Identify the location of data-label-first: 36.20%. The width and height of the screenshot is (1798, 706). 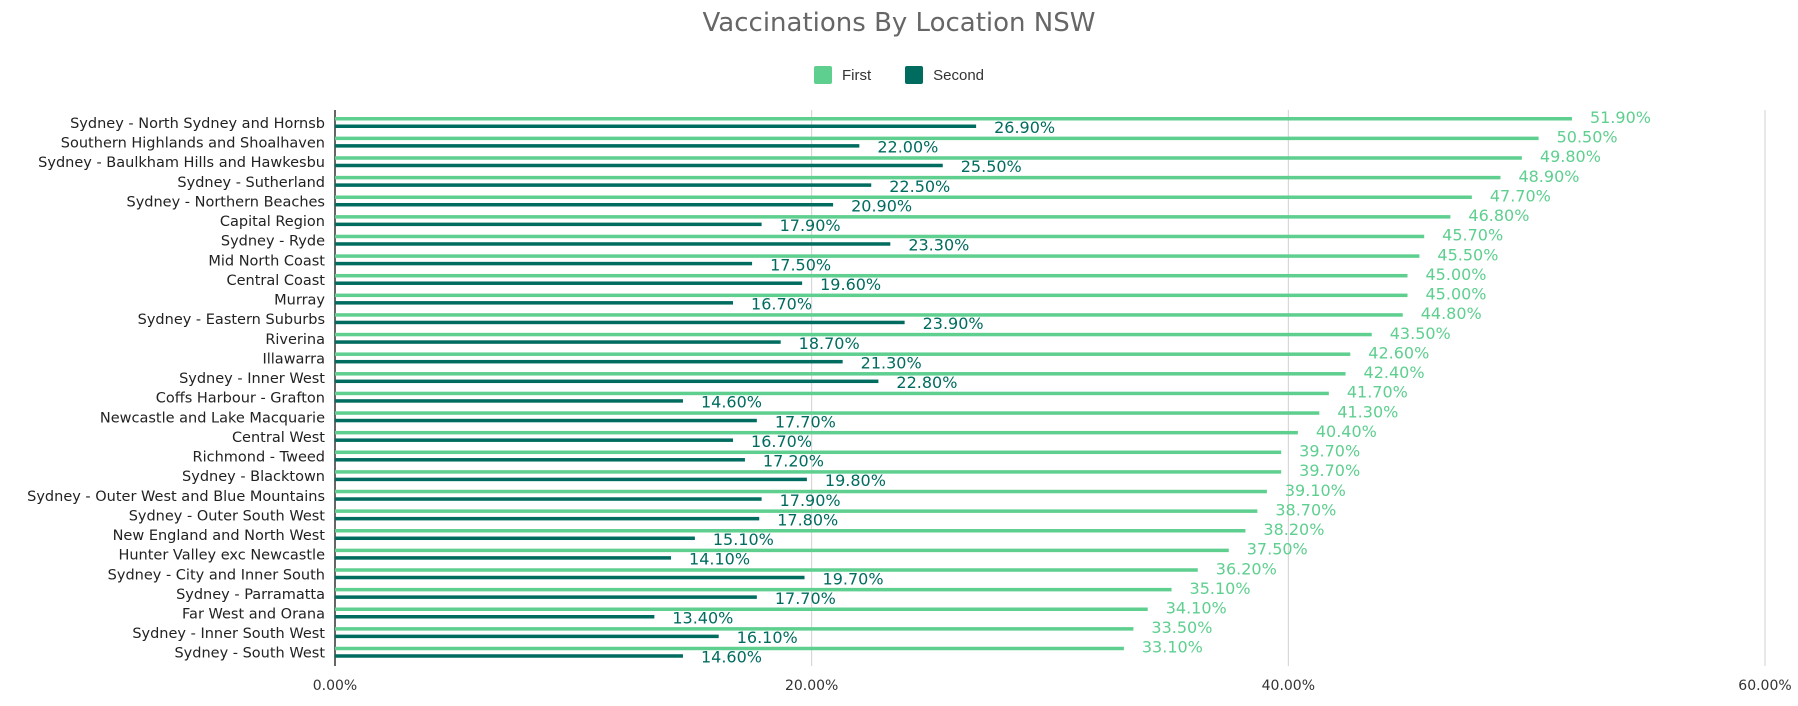
(1246, 568).